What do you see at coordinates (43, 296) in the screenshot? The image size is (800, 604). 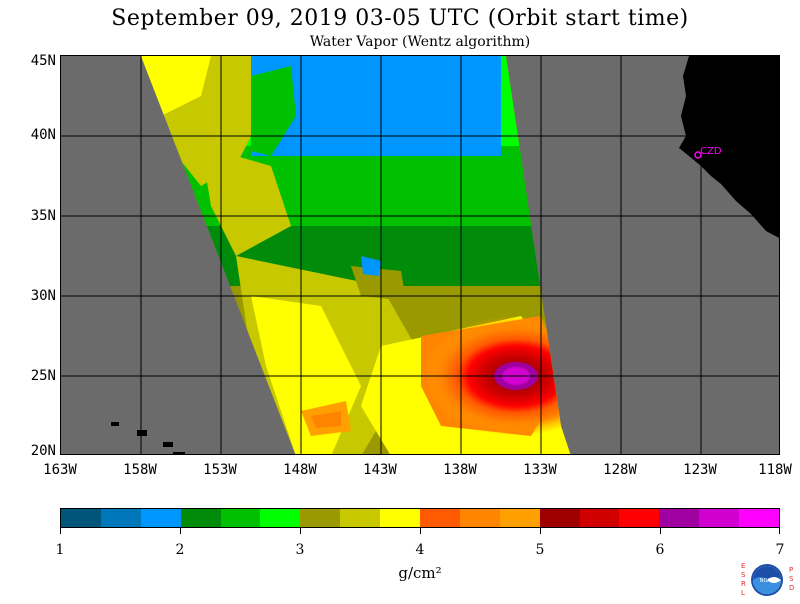 I see `lat-label-30n: 30N` at bounding box center [43, 296].